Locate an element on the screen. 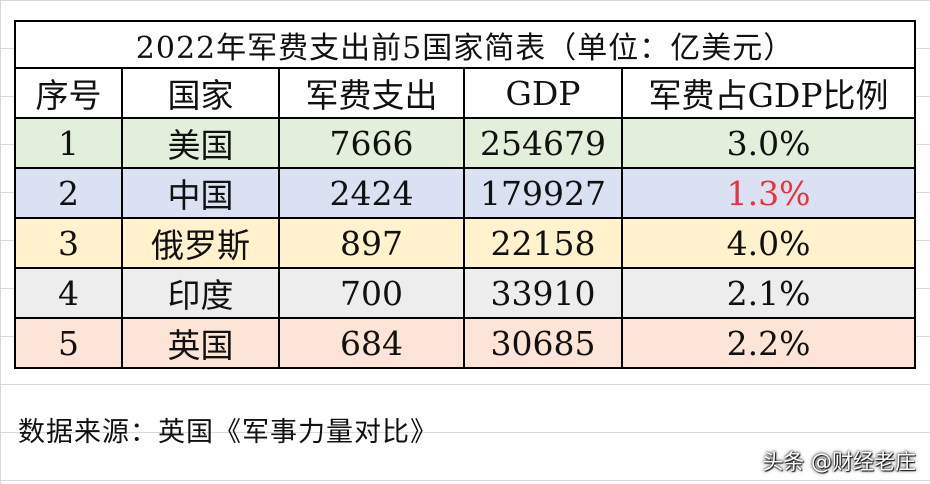 This screenshot has height=484, width=930. table-row: 3 俄罗斯 897 22158 4.0% is located at coordinates (465, 243).